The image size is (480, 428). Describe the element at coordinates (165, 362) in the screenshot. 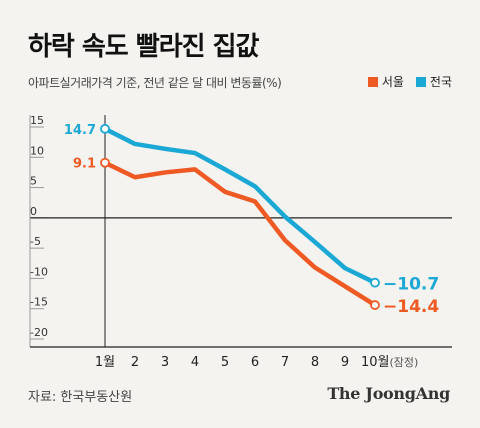

I see `x-tick-label: 3` at that location.